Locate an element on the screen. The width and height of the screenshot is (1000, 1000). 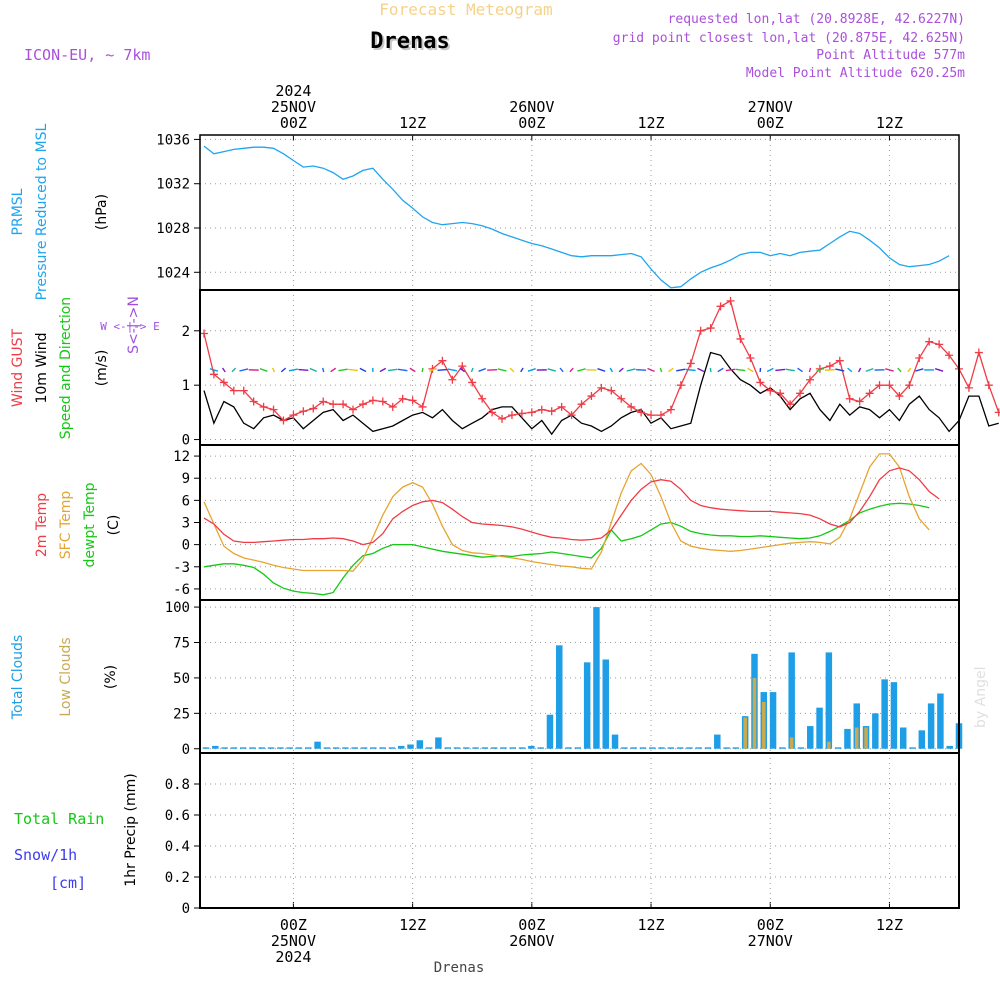
location-title-shadow: Drenas is located at coordinates (411, 43).